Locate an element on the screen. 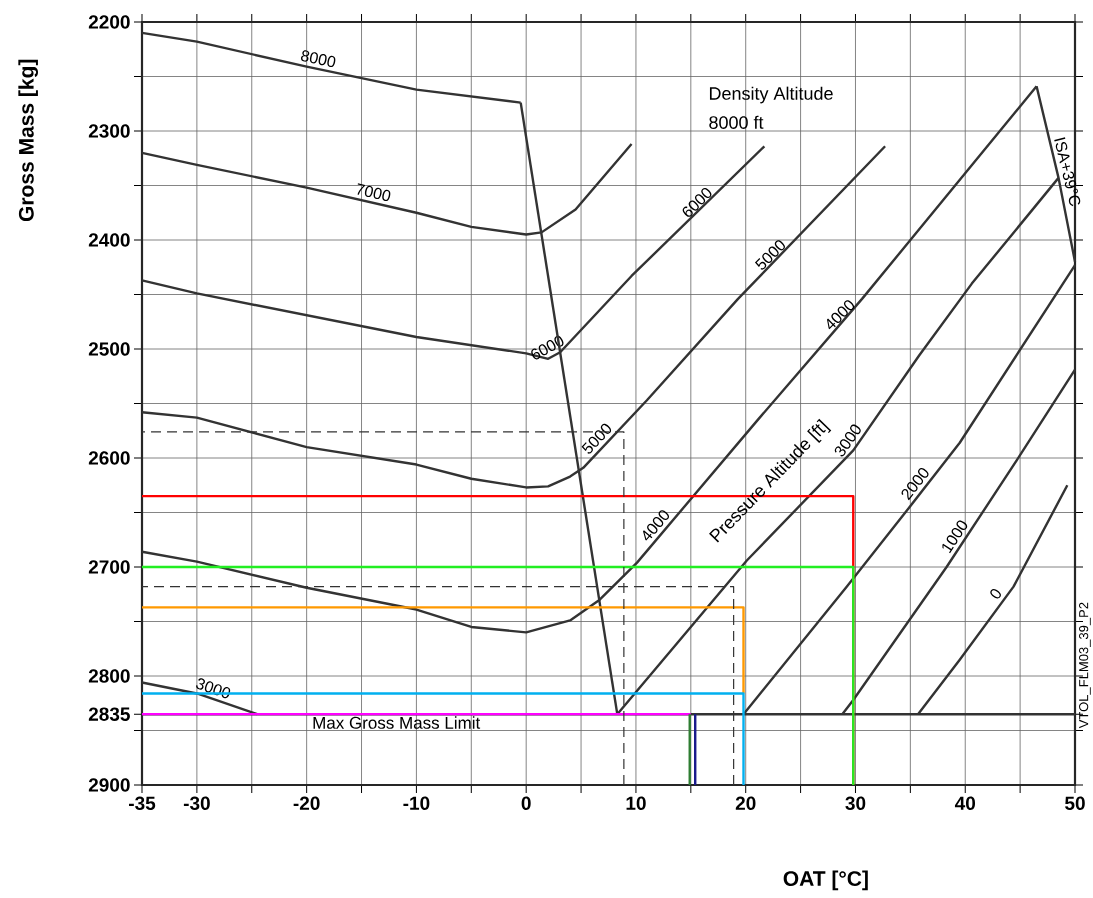  ref-line-label: Max Gross Mass Limit is located at coordinates (397, 722).